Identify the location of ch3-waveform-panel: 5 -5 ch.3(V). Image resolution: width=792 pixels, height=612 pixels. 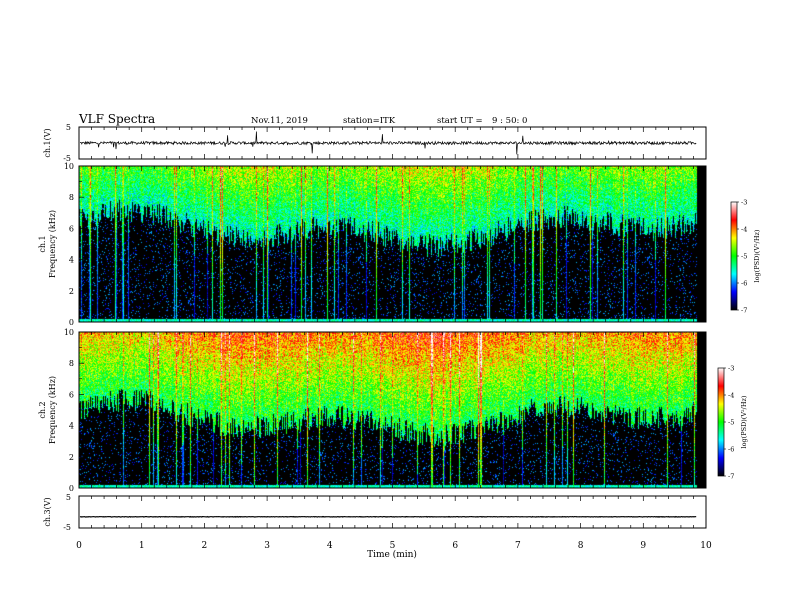
(375, 512).